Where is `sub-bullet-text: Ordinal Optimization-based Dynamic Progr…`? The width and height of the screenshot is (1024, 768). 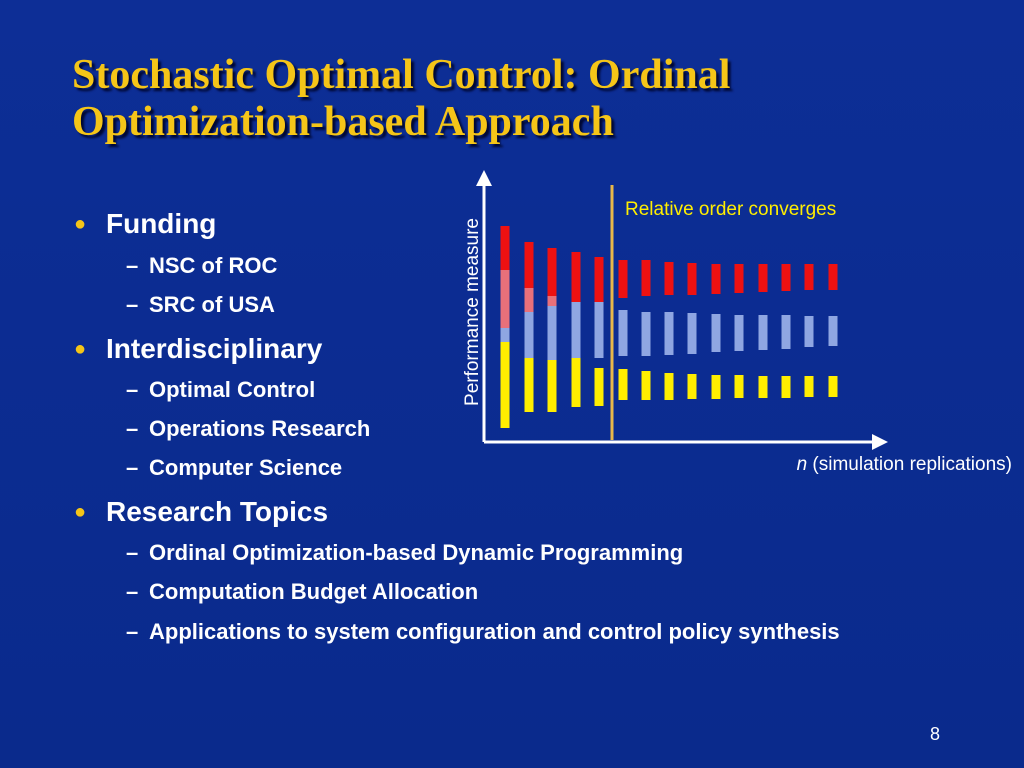
sub-bullet-text: Ordinal Optimization-based Dynamic Progr… is located at coordinates (416, 552).